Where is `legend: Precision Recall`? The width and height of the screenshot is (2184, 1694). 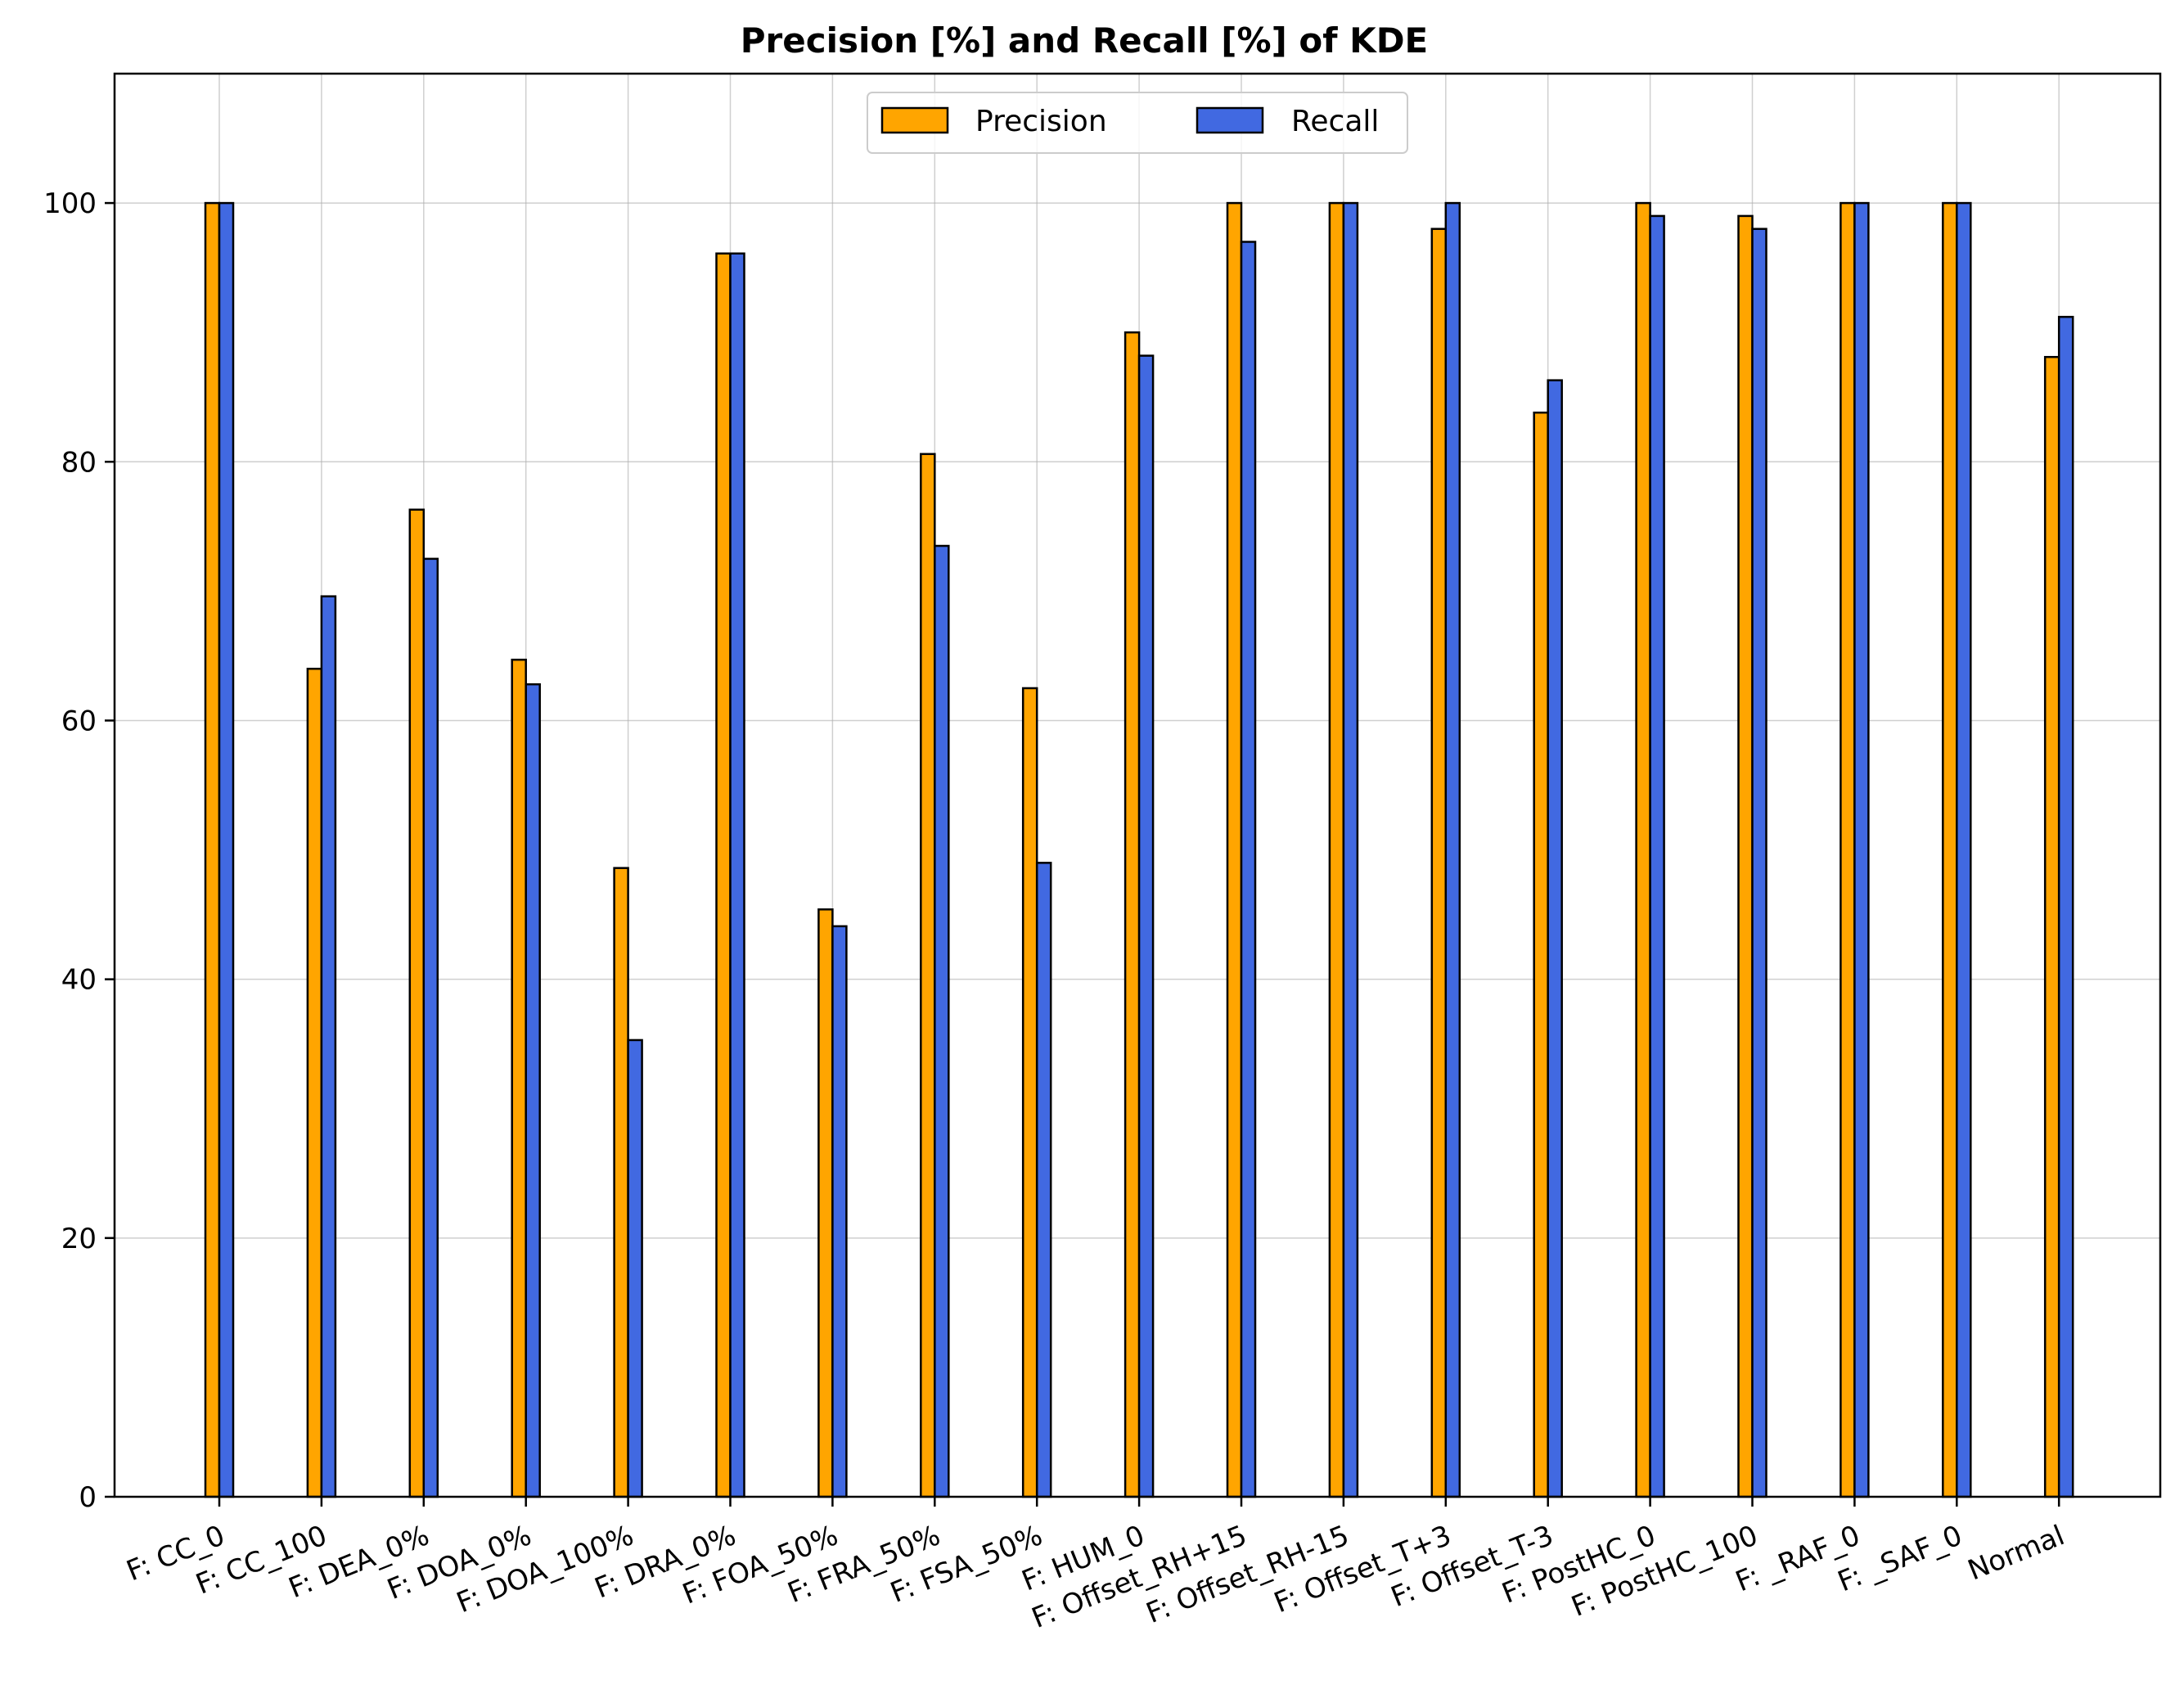
legend: Precision Recall is located at coordinates (1137, 123).